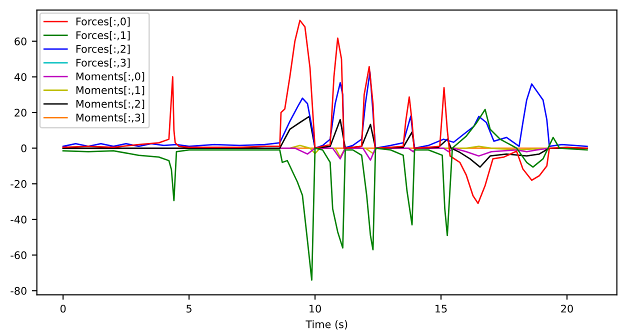 This screenshot has height=335, width=625. What do you see at coordinates (441, 308) in the screenshot?
I see `x-tick-label: 15` at bounding box center [441, 308].